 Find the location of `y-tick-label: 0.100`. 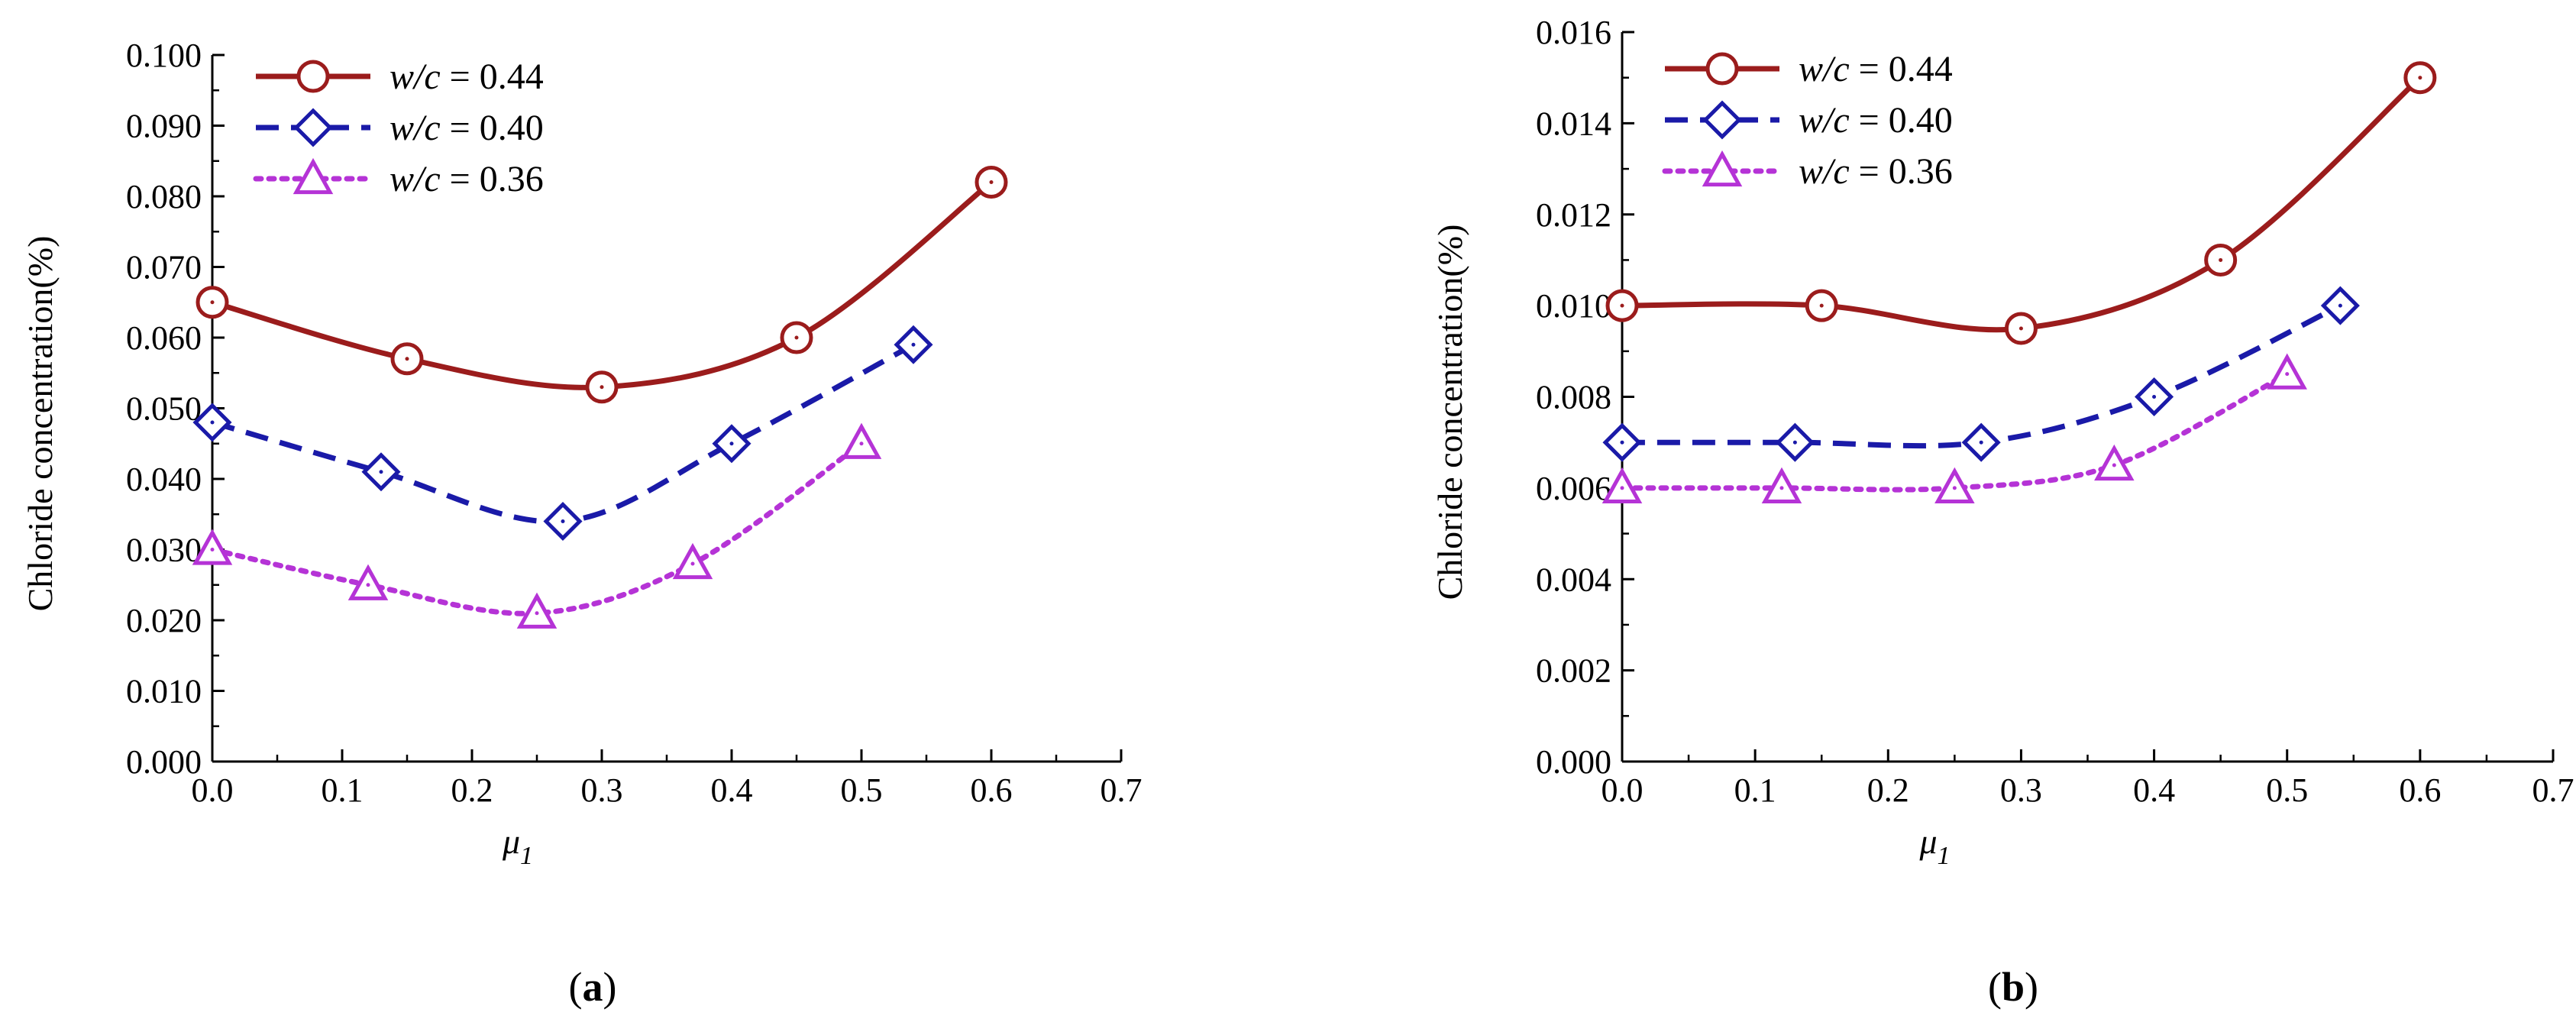

y-tick-label: 0.100 is located at coordinates (164, 55).